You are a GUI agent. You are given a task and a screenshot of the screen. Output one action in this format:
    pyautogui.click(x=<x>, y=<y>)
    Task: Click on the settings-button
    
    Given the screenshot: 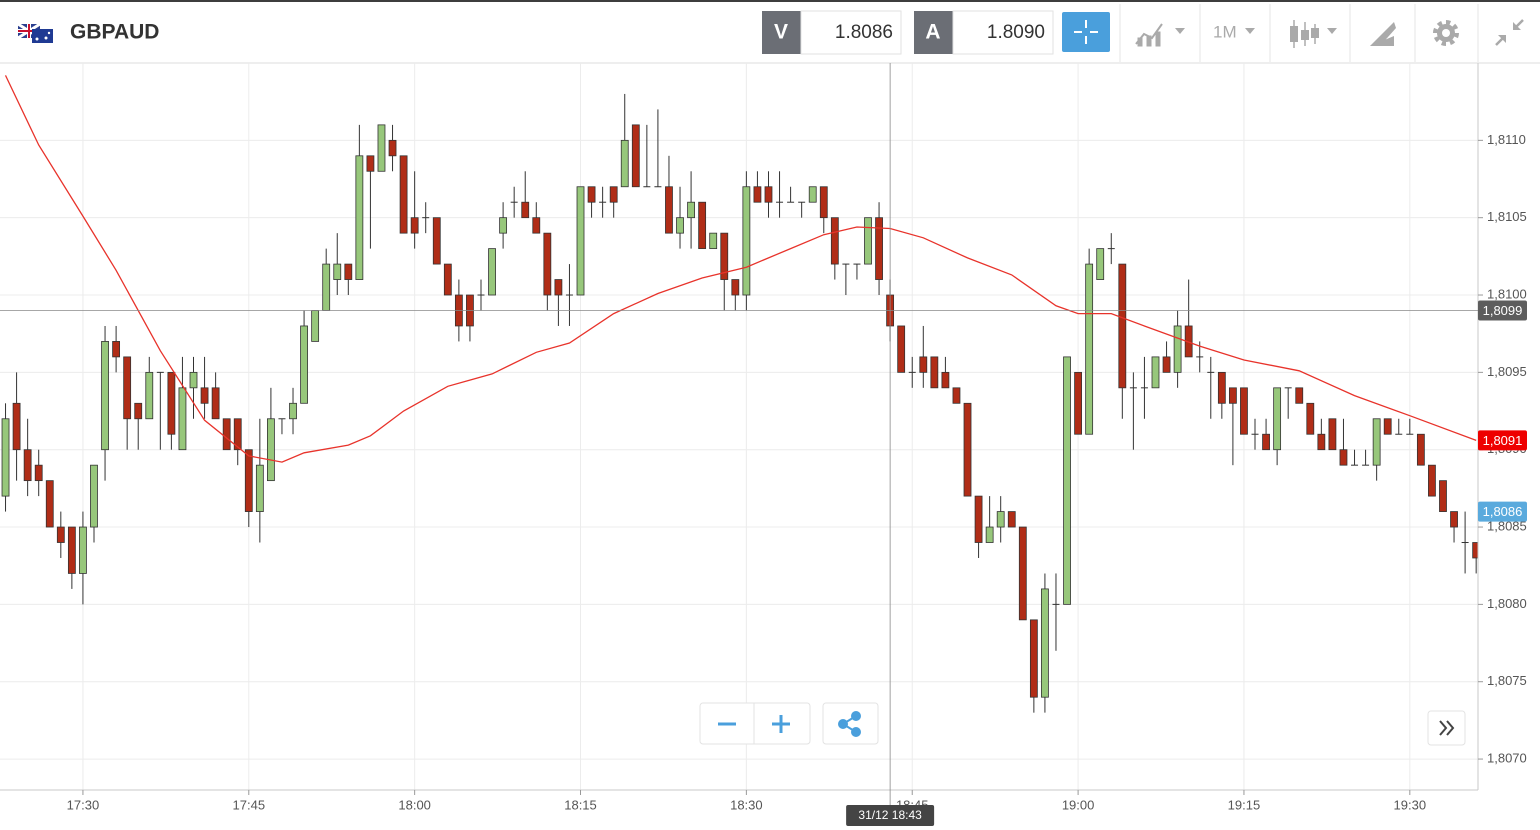 What is the action you would take?
    pyautogui.click(x=1446, y=33)
    